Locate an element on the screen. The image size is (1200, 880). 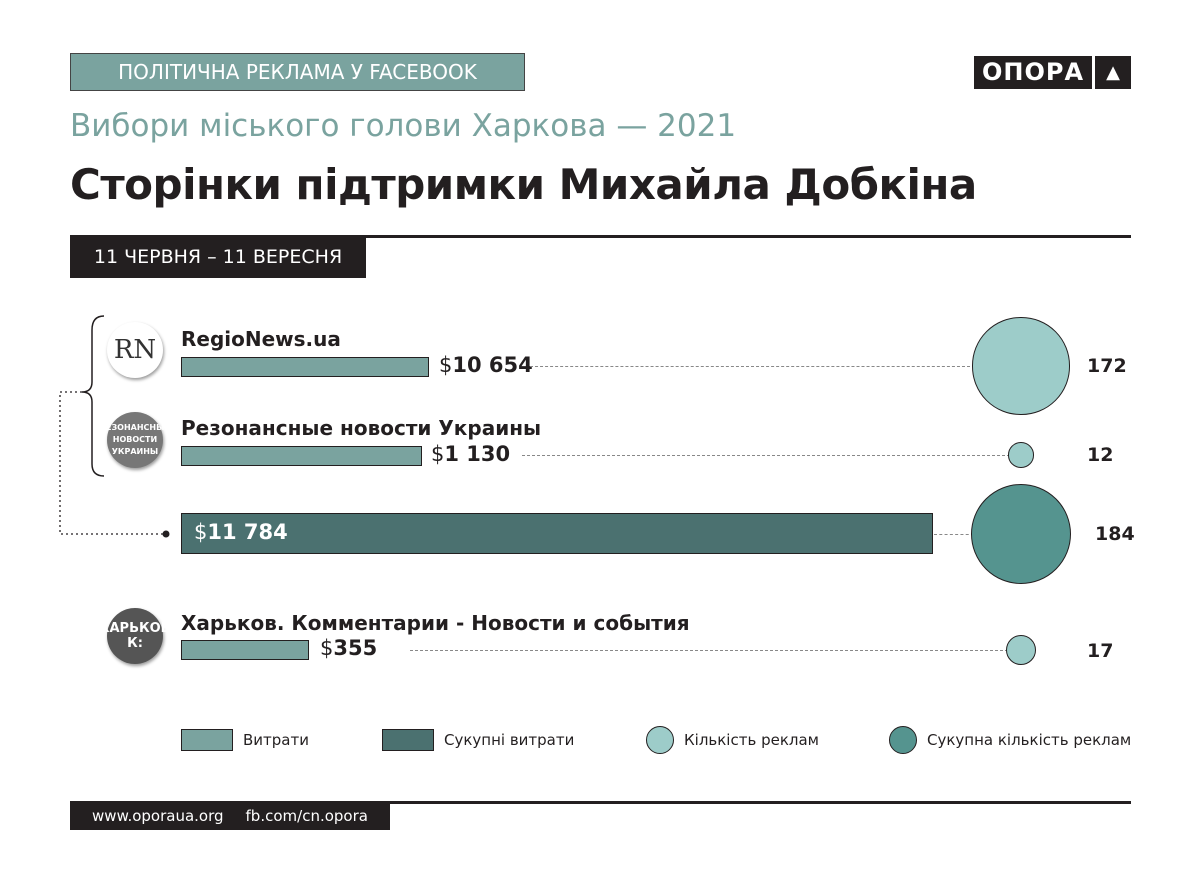
opora-logo: ОПОРА ▲ is located at coordinates (1053, 72).